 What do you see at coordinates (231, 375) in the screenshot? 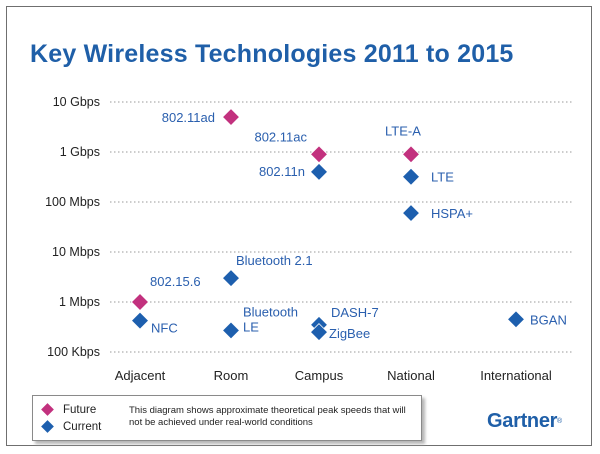
I see `x-tick-label-room: Room` at bounding box center [231, 375].